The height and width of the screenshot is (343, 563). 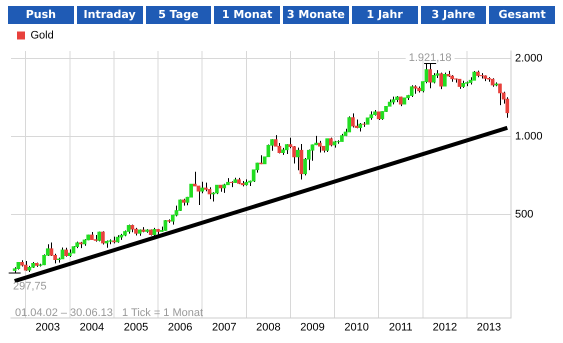 What do you see at coordinates (524, 214) in the screenshot?
I see `y-tick-label: 500` at bounding box center [524, 214].